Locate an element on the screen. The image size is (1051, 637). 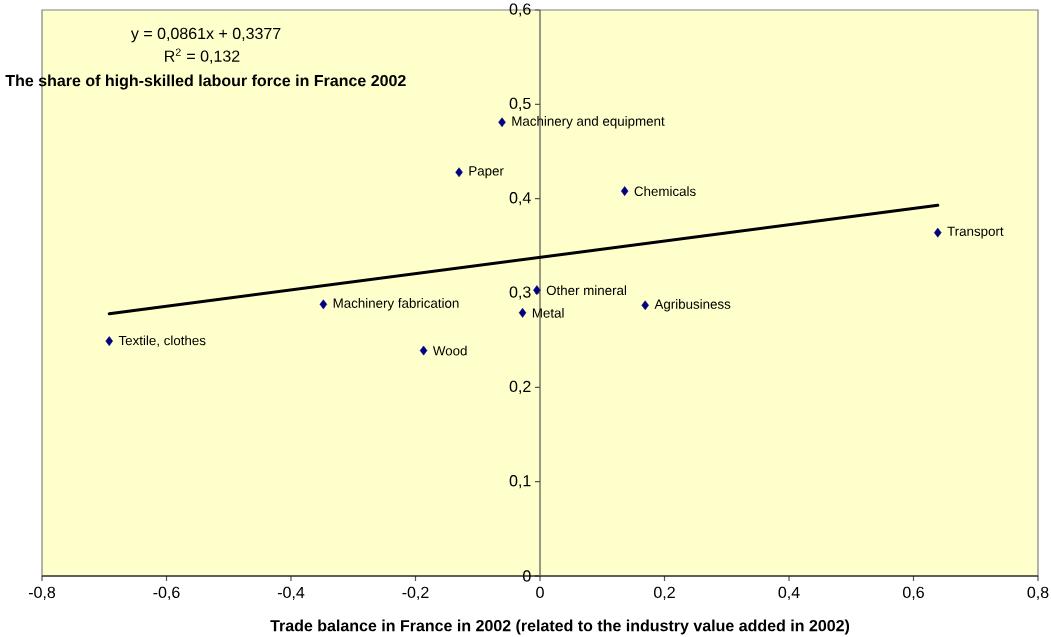
series-label: Wood is located at coordinates (449, 350).